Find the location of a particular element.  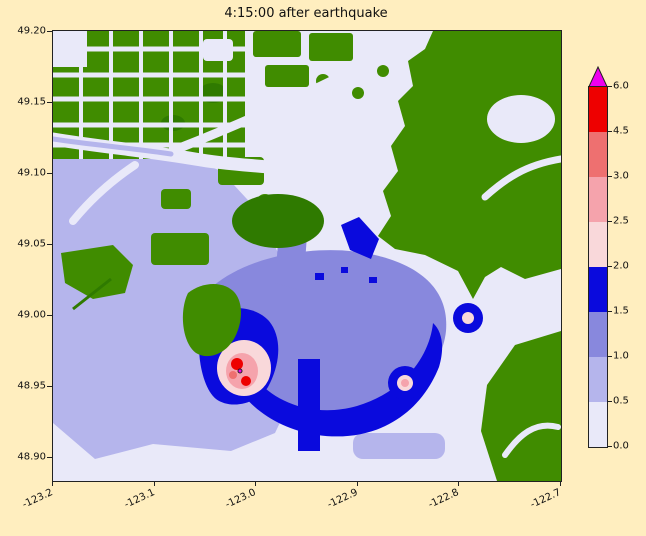

x-tick-label: -122.7 is located at coordinates (545, 499).